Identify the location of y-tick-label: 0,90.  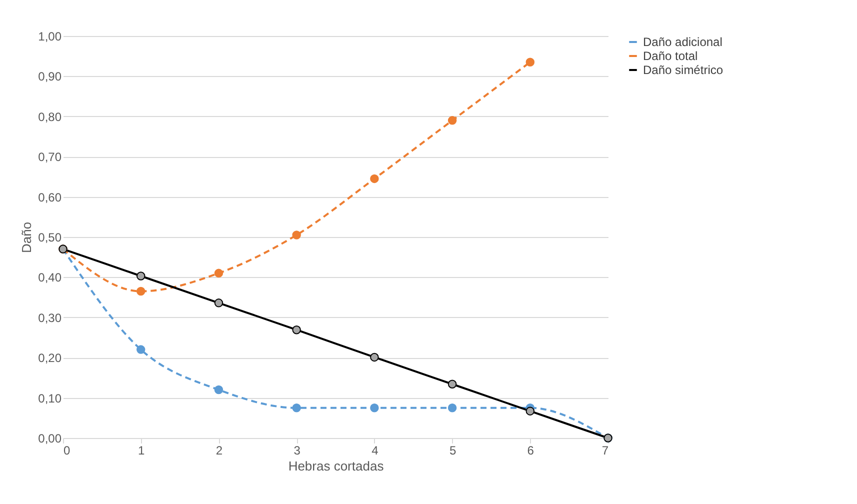
(50, 77).